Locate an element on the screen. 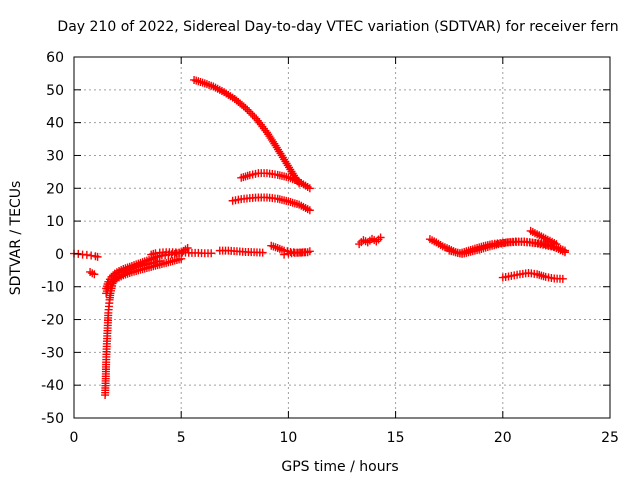  y-tick-label: 40 is located at coordinates (55, 124).